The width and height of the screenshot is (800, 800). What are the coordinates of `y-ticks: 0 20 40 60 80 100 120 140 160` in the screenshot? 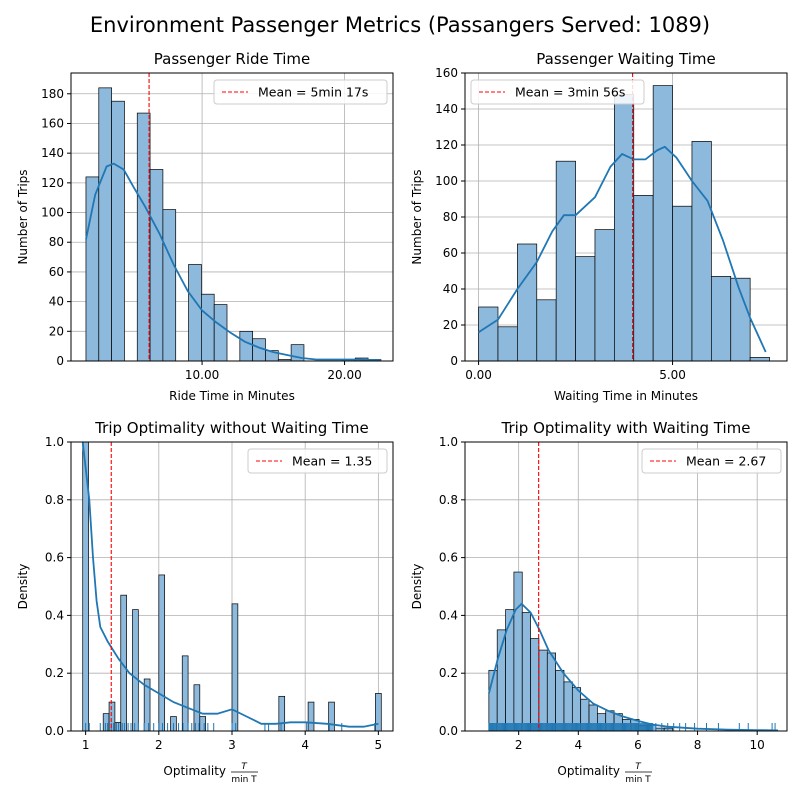 It's located at (450, 217).